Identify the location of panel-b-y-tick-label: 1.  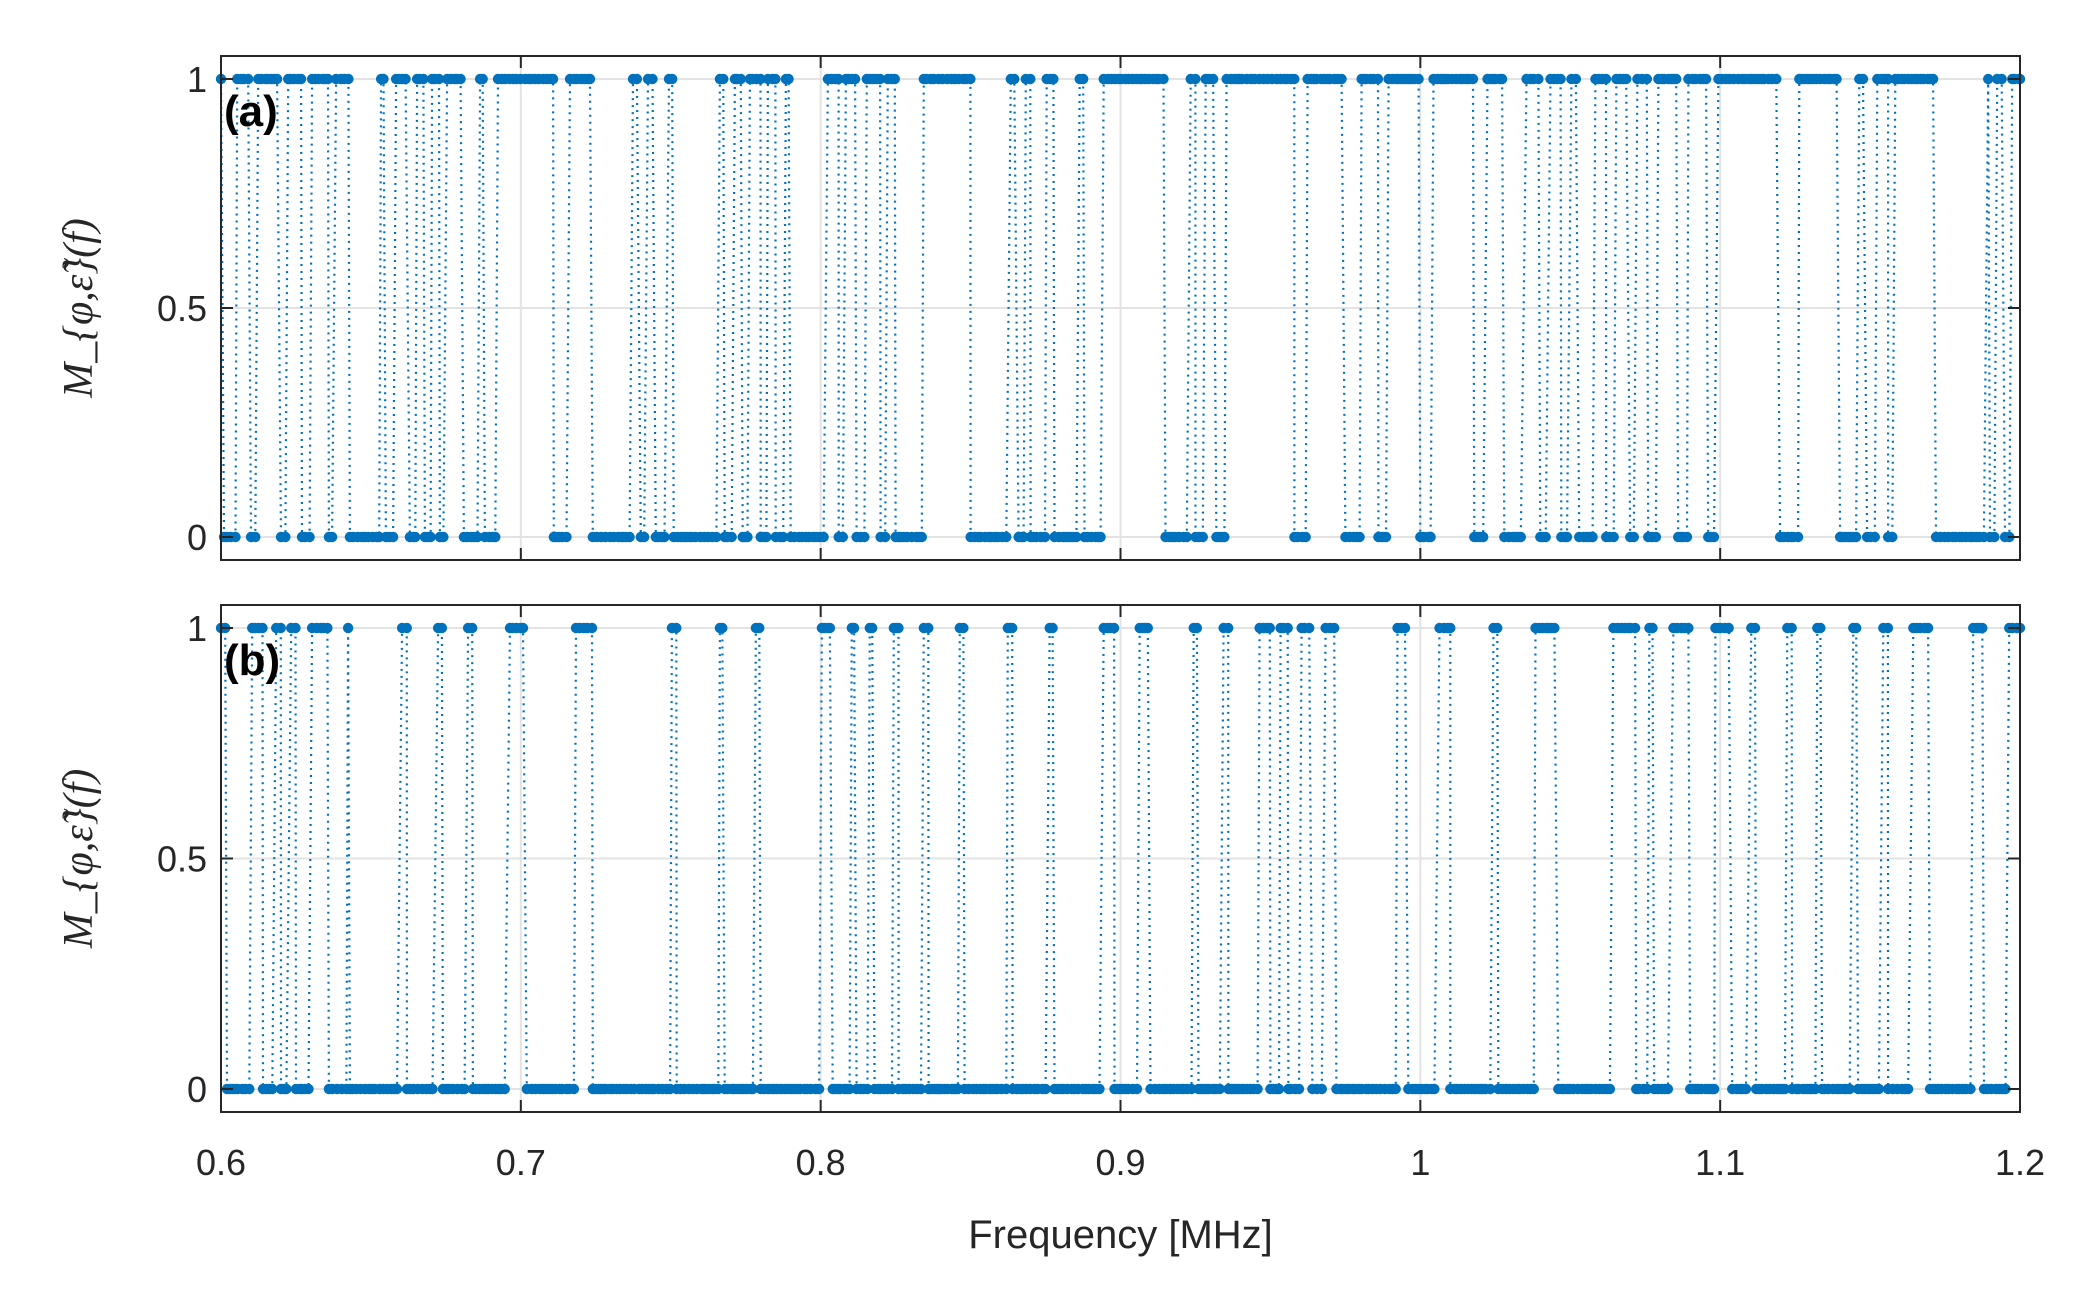
(197, 628).